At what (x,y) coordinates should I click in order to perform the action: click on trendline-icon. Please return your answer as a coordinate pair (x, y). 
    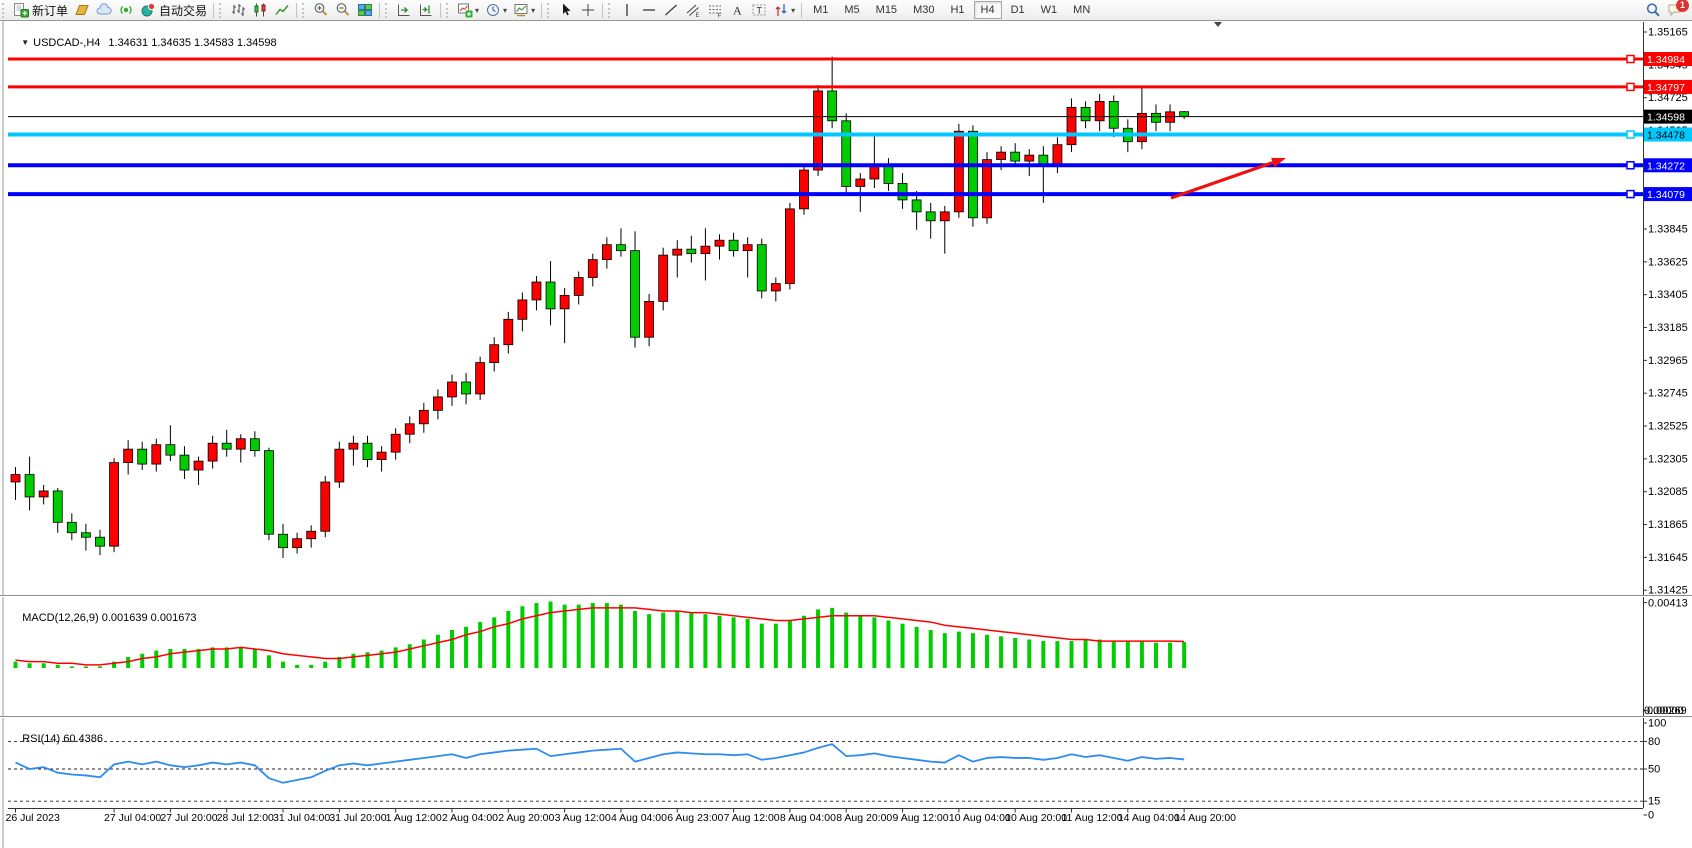
    Looking at the image, I should click on (671, 10).